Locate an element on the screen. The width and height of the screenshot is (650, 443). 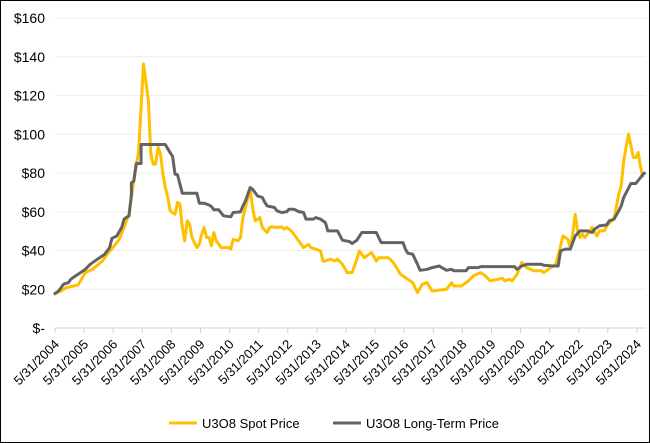
y-tick-label: $40 is located at coordinates (34, 251).